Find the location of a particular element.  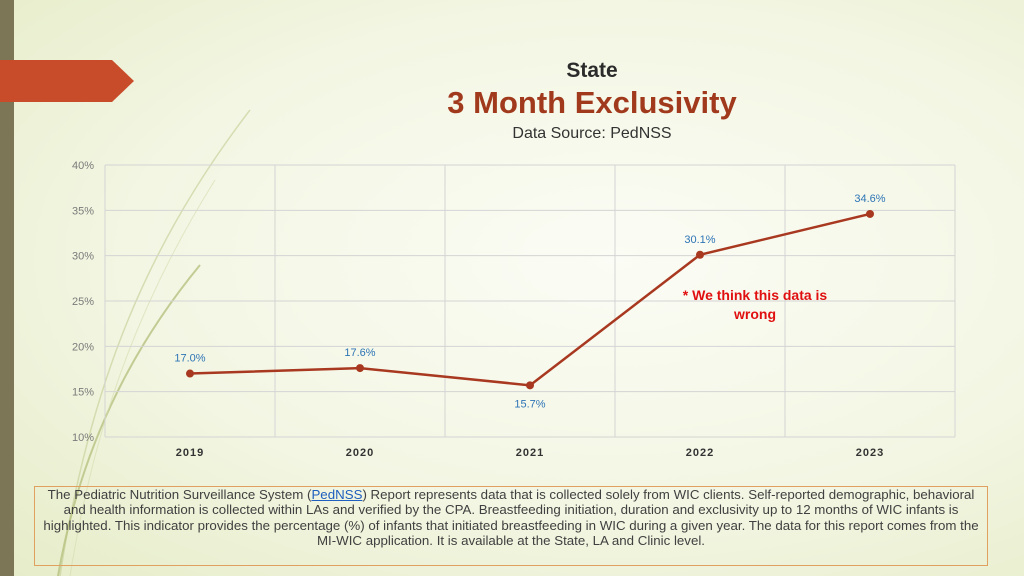

data-label: 17.6% is located at coordinates (359, 353).